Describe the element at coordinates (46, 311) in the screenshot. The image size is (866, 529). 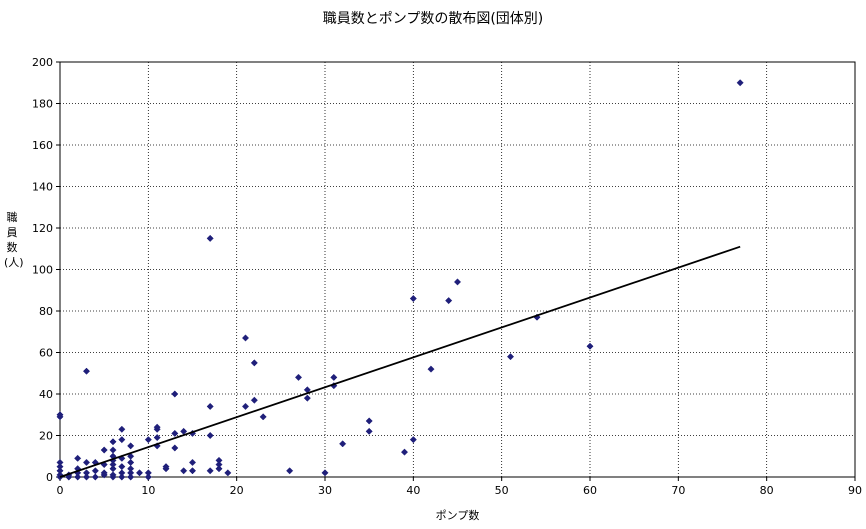
I see `y-tick-label: 80` at that location.